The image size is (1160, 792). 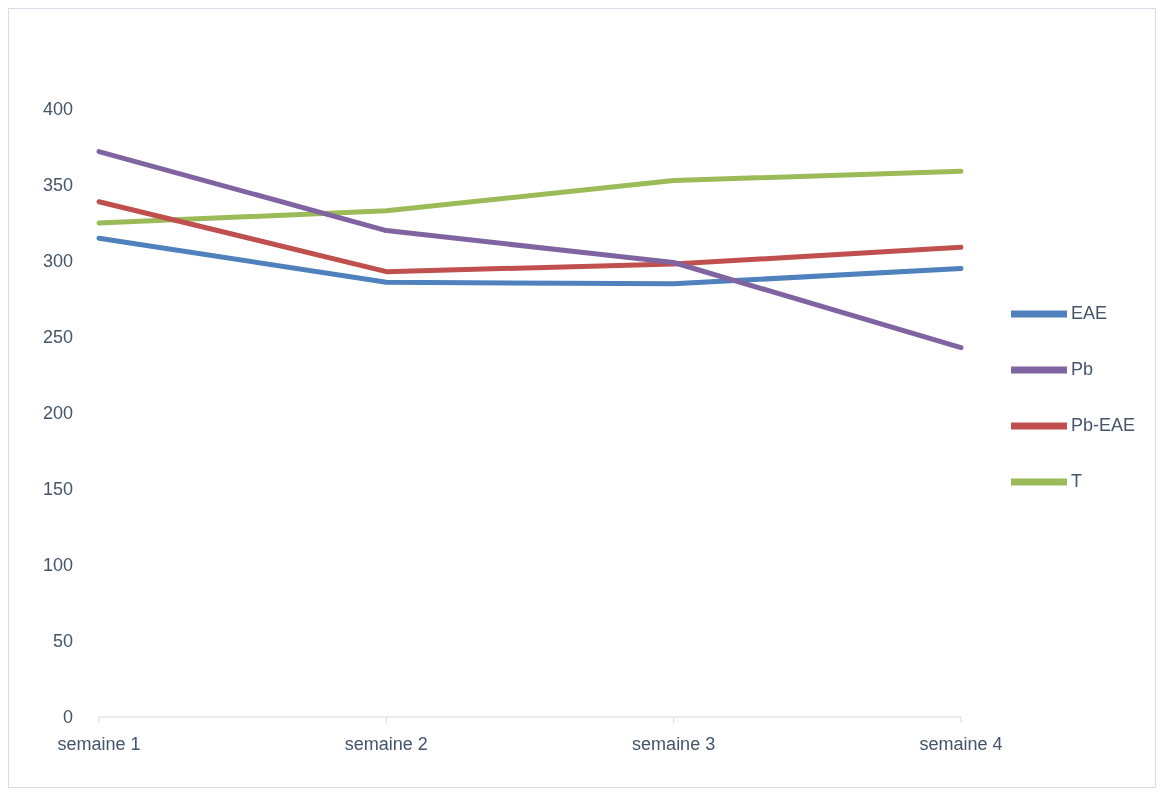 I want to click on x-tick-label: semaine 3, so click(x=674, y=743).